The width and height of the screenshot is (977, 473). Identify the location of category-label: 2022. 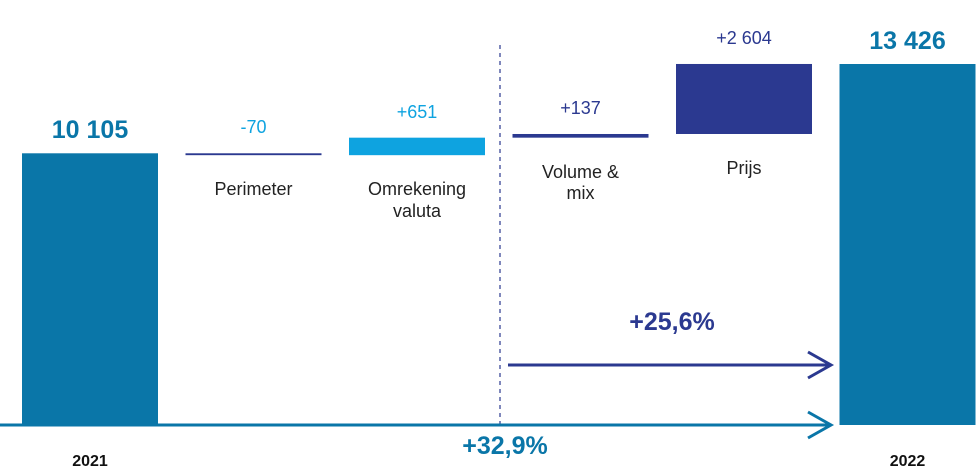
(907, 461).